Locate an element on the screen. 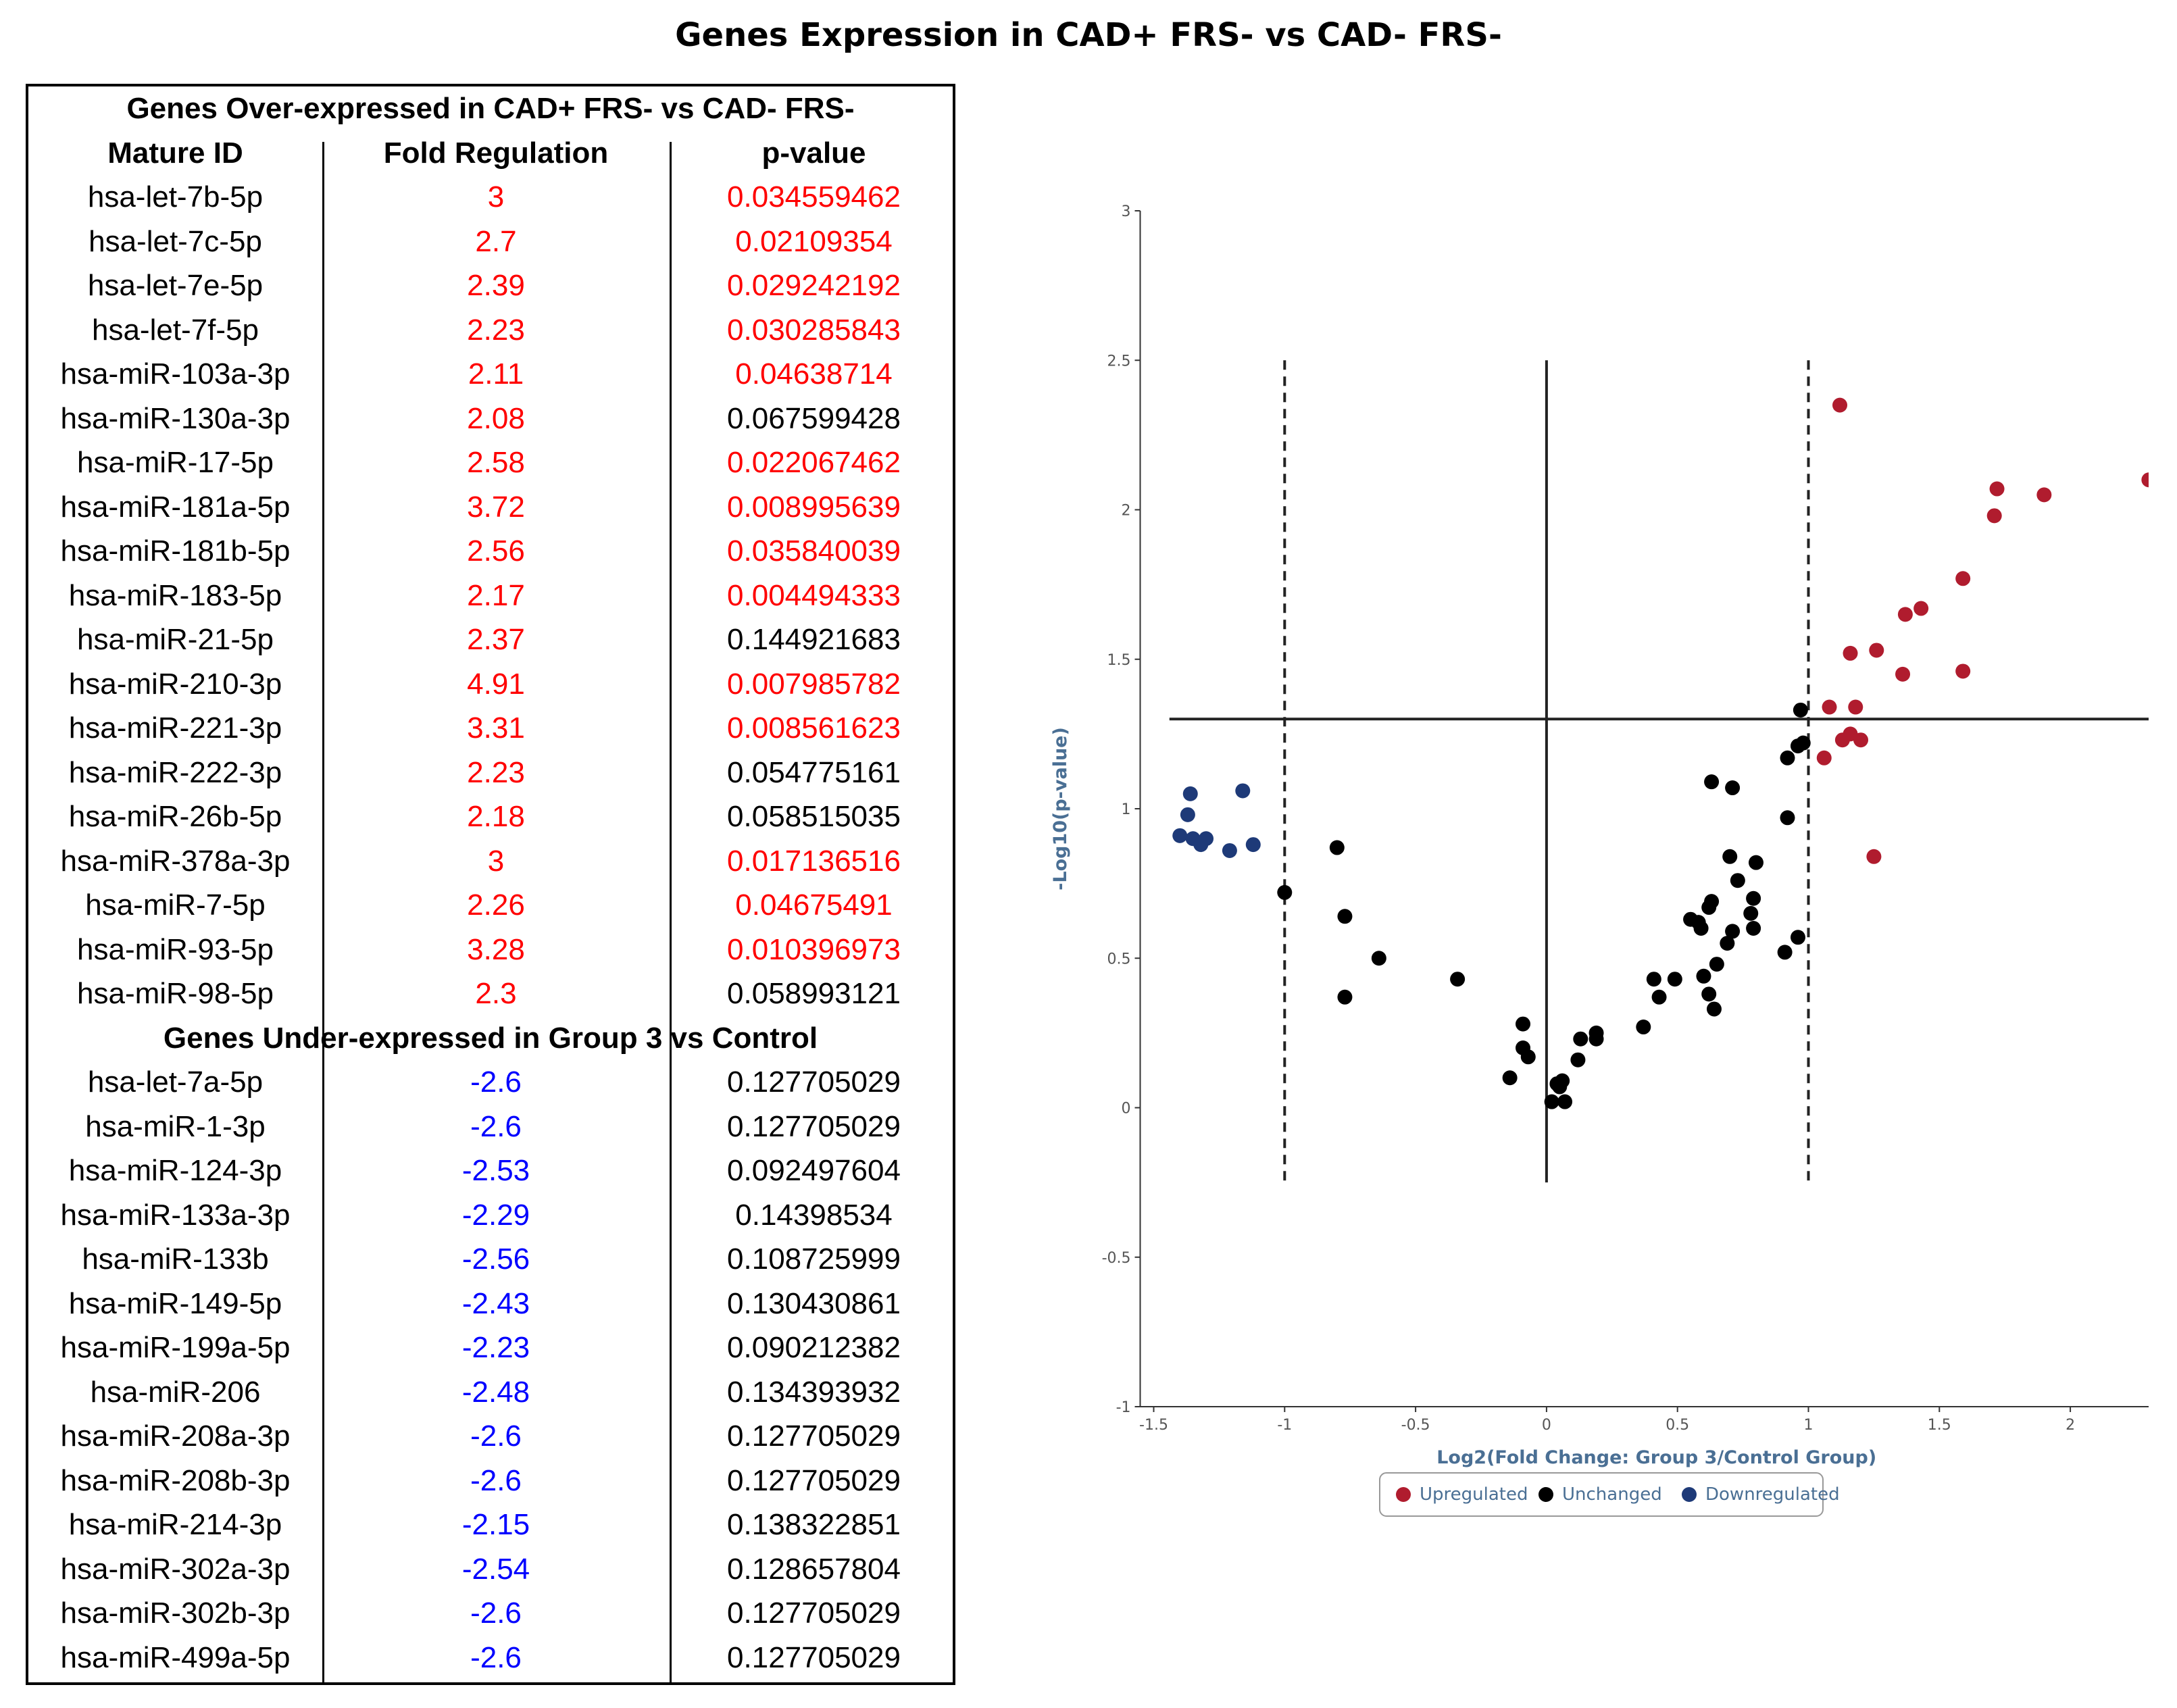 The height and width of the screenshot is (1708, 2177). fold-regulation-cell: 2.56 is located at coordinates (496, 551).